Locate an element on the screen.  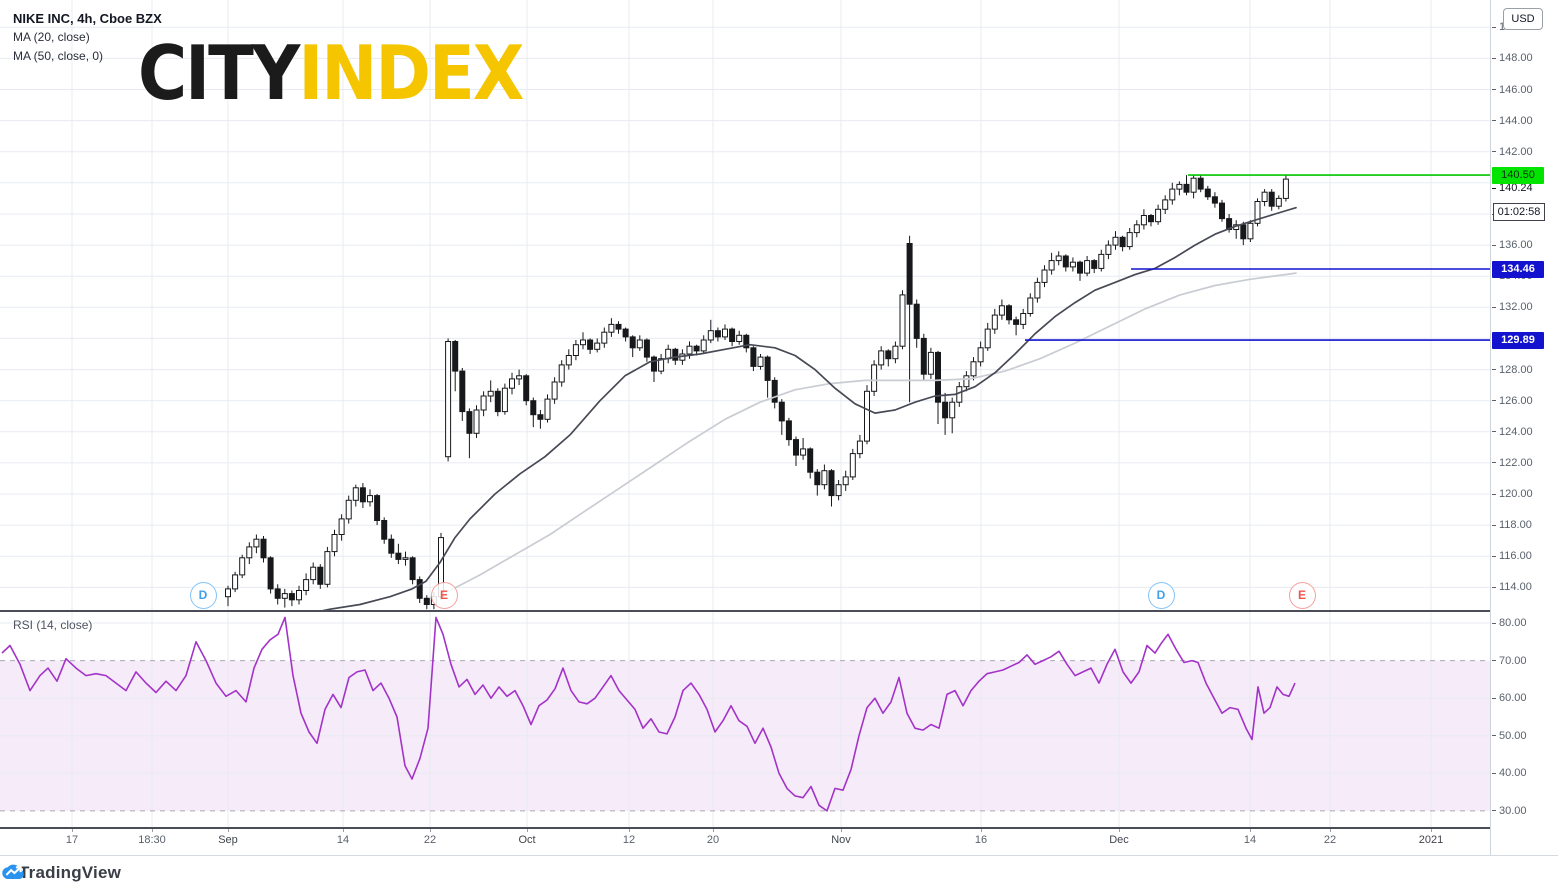
price-tick-label: 148.00 is located at coordinates (1524, 58).